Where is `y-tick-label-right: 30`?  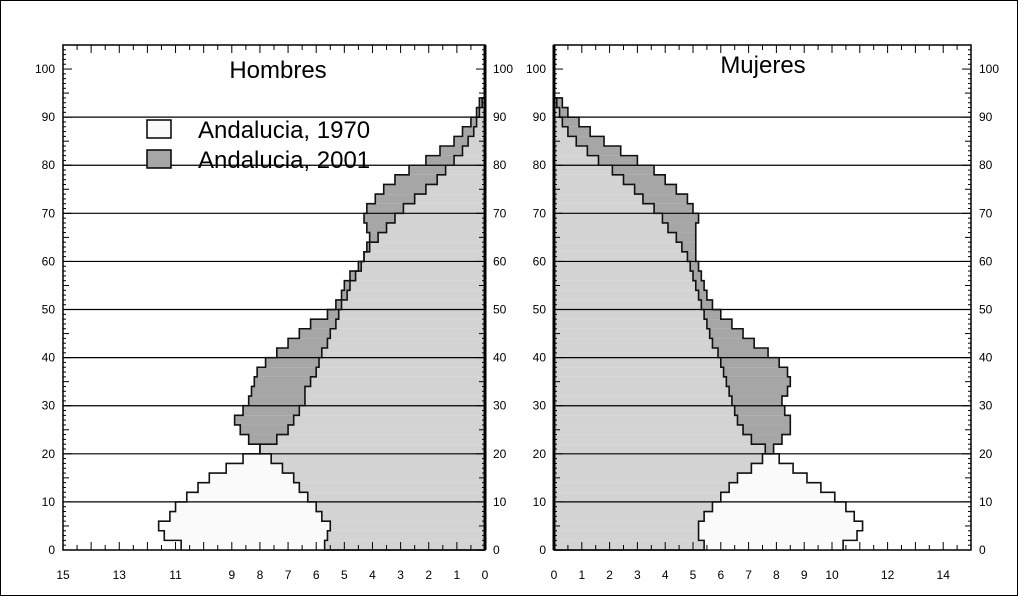
y-tick-label-right: 30 is located at coordinates (986, 406).